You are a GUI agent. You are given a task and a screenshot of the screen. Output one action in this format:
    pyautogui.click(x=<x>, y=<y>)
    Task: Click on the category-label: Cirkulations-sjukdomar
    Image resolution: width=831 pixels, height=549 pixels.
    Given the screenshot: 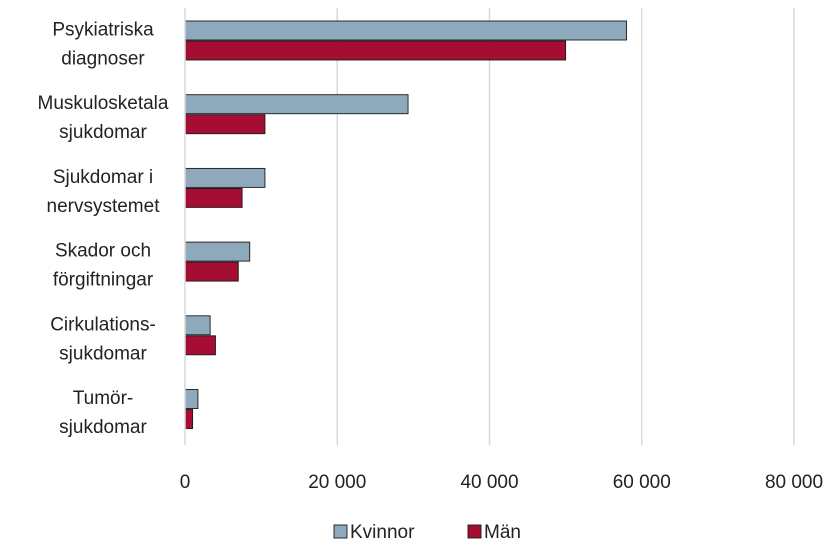 What is the action you would take?
    pyautogui.click(x=103, y=339)
    